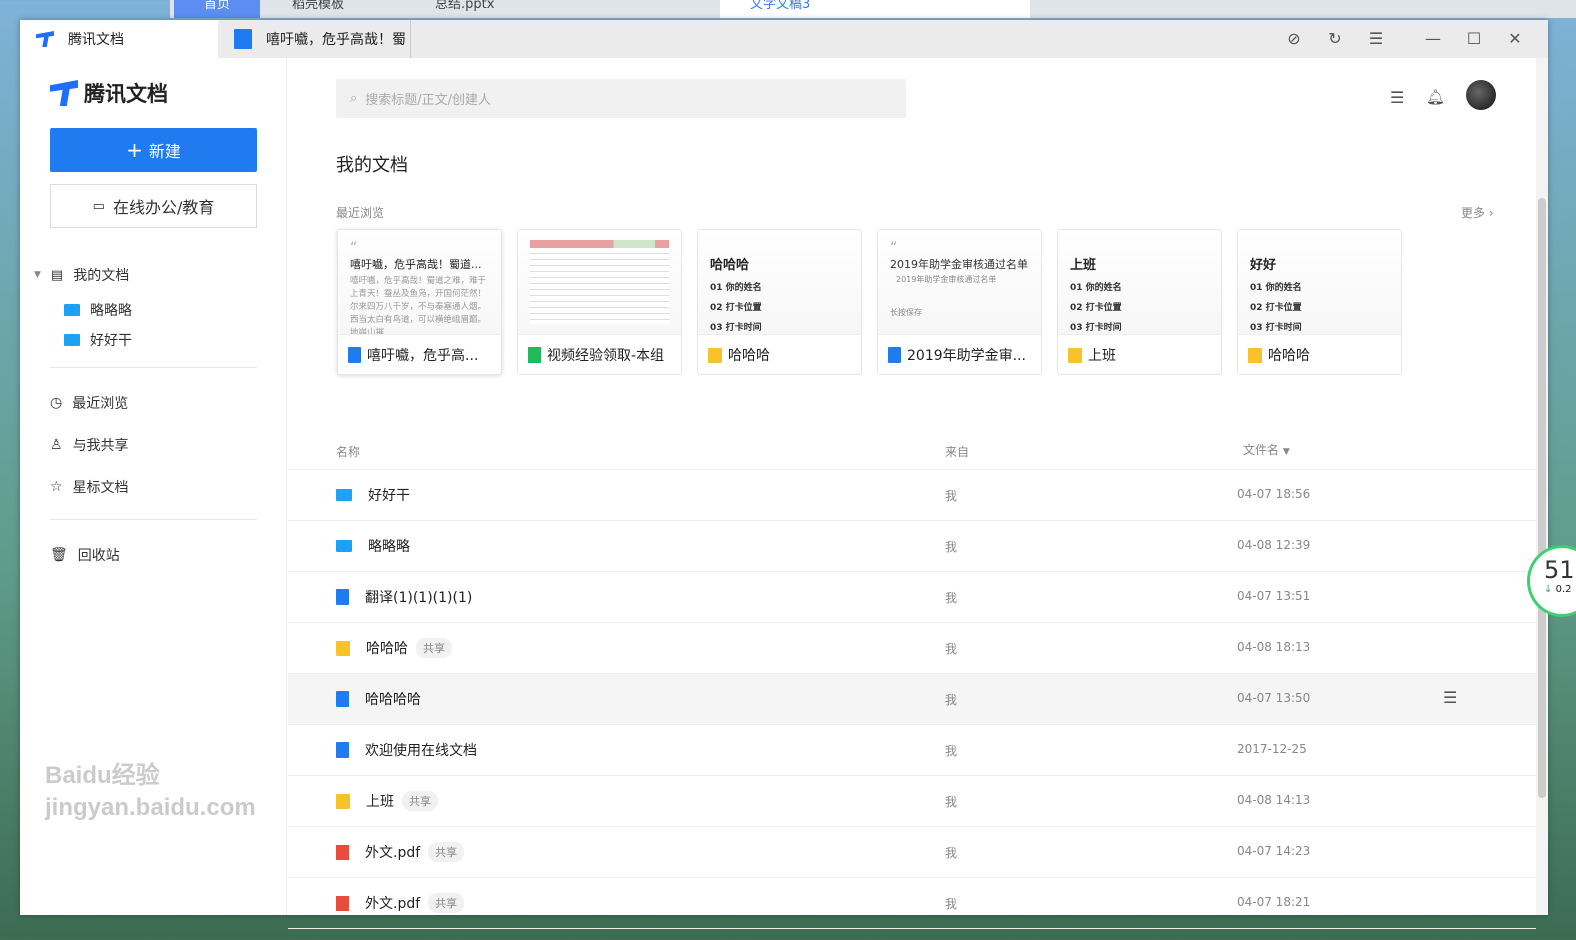 The image size is (1576, 940). Describe the element at coordinates (89, 445) in the screenshot. I see `sidebar-item-shared: ♙ 与我共享` at that location.